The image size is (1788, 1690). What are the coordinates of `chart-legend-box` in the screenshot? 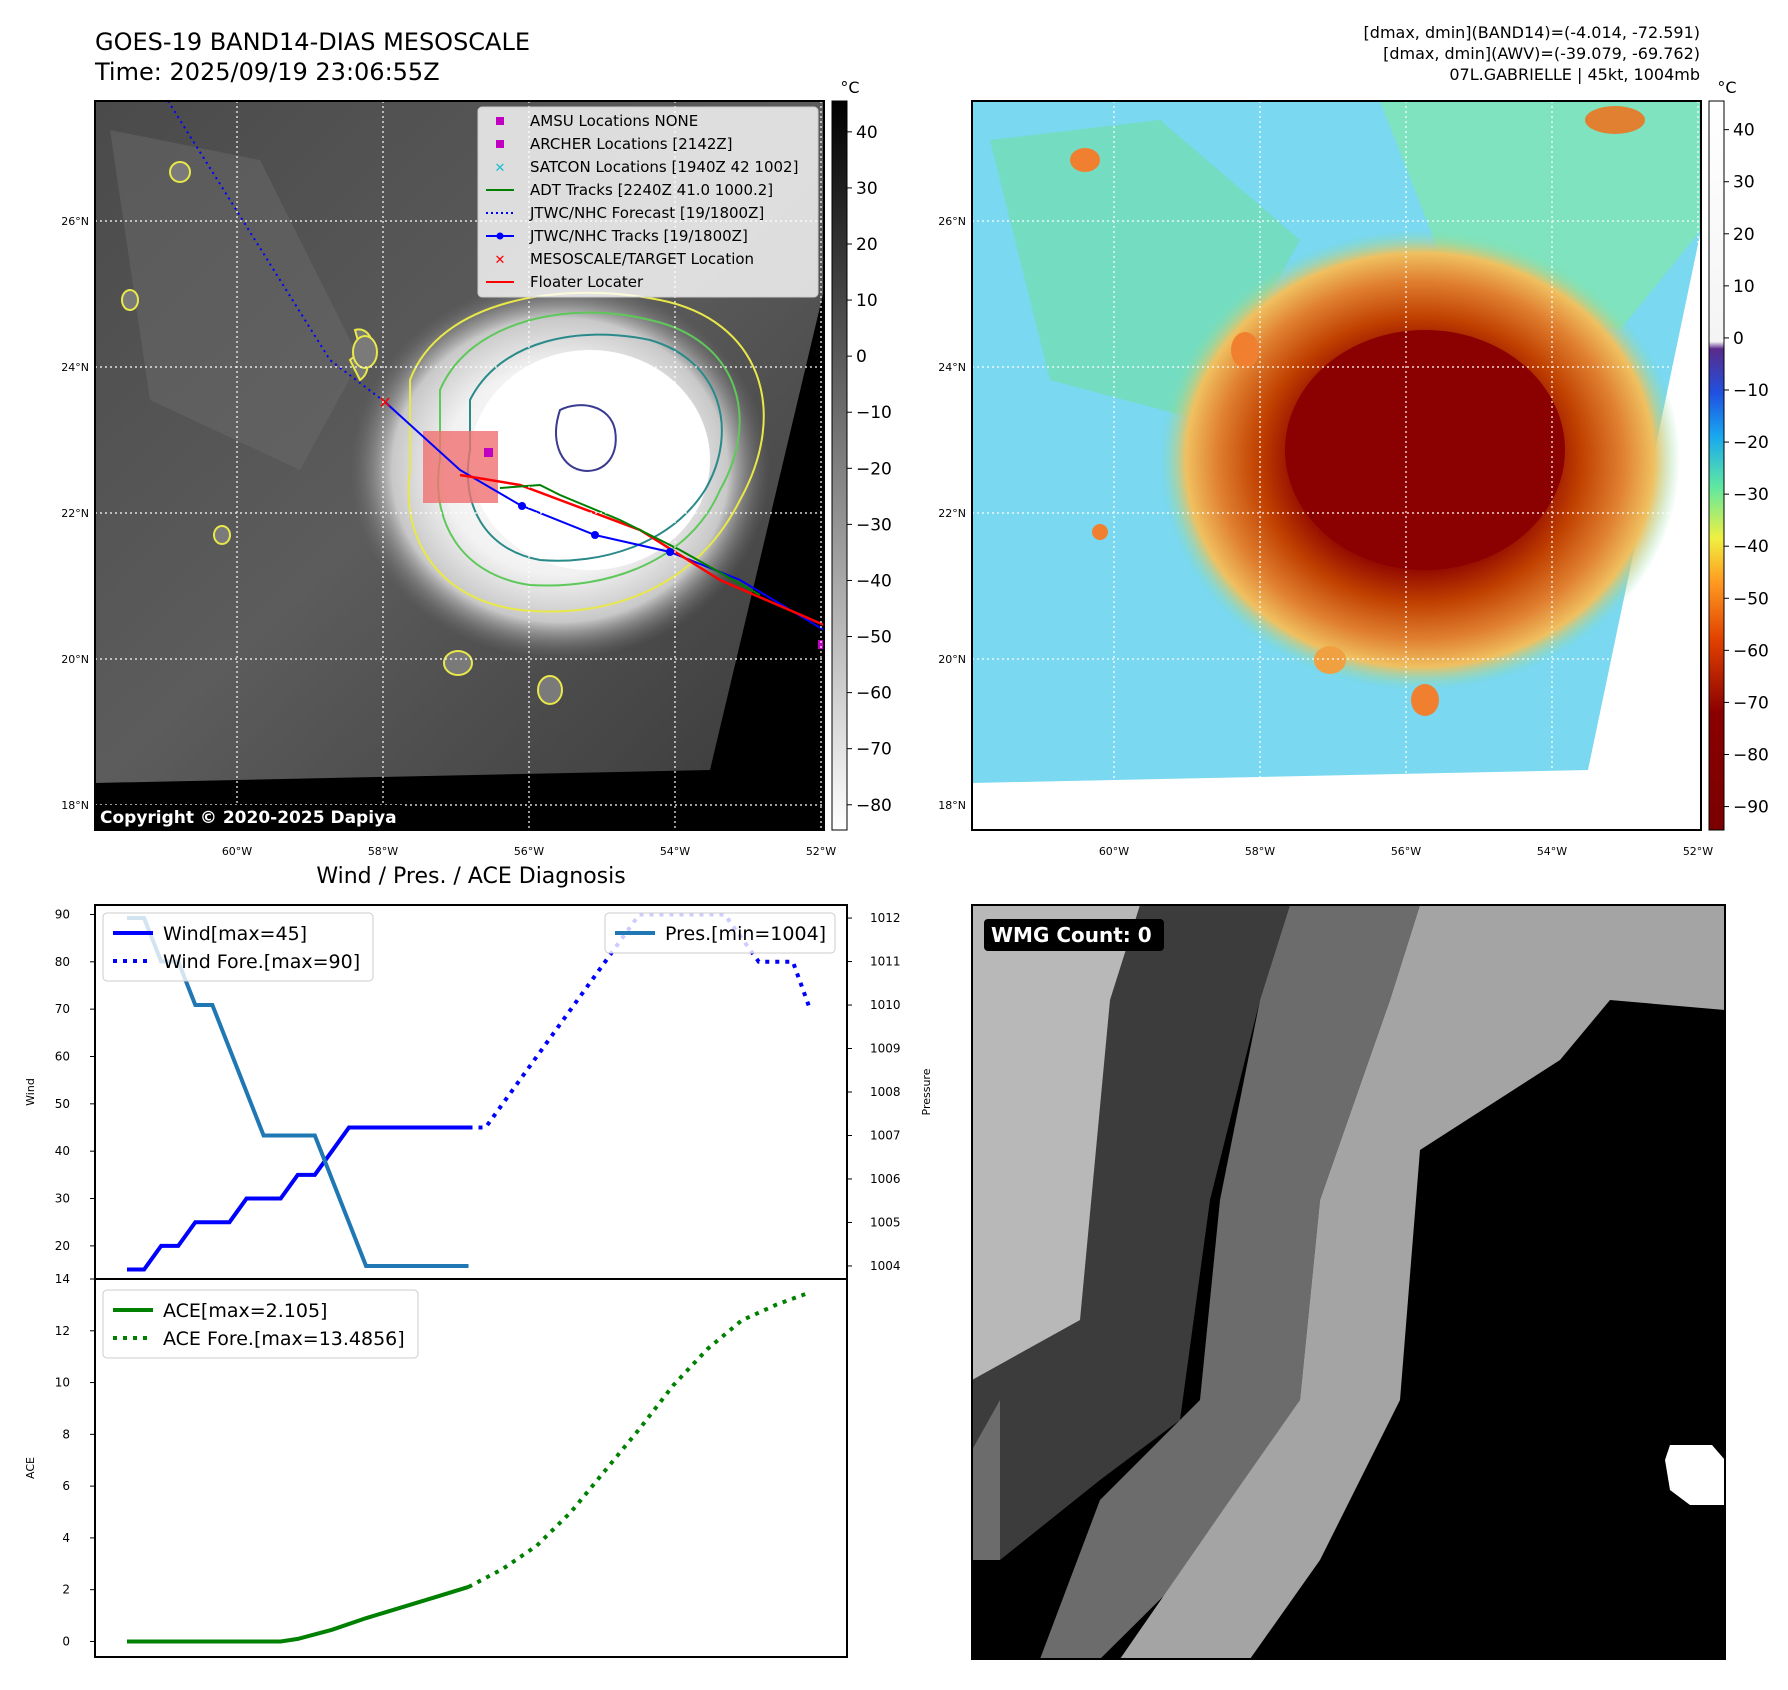 It's located at (720, 933).